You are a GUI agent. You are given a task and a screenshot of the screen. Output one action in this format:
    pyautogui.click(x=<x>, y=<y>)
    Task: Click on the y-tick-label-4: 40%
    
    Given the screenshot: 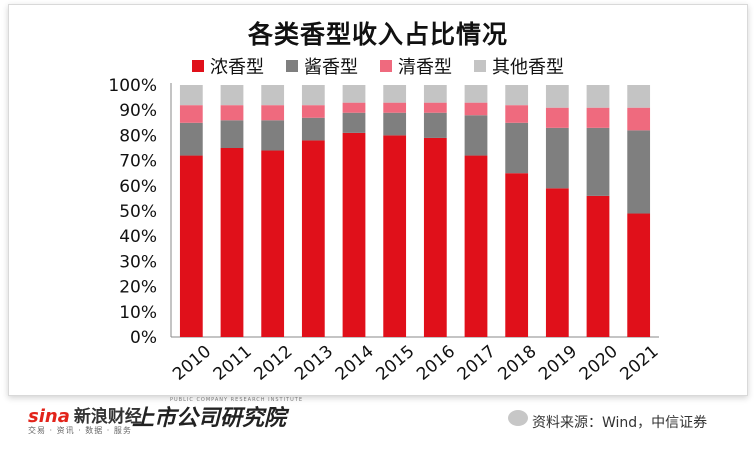 What is the action you would take?
    pyautogui.click(x=138, y=237)
    